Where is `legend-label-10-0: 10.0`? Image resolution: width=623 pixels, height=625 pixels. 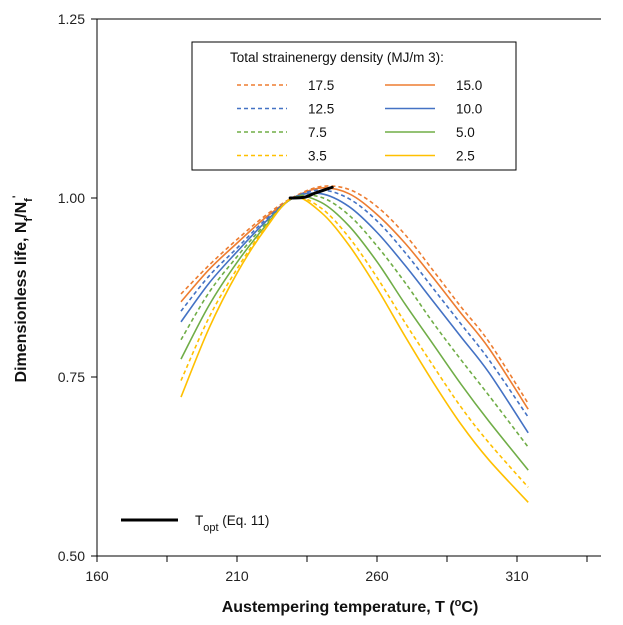 legend-label-10-0: 10.0 is located at coordinates (469, 109).